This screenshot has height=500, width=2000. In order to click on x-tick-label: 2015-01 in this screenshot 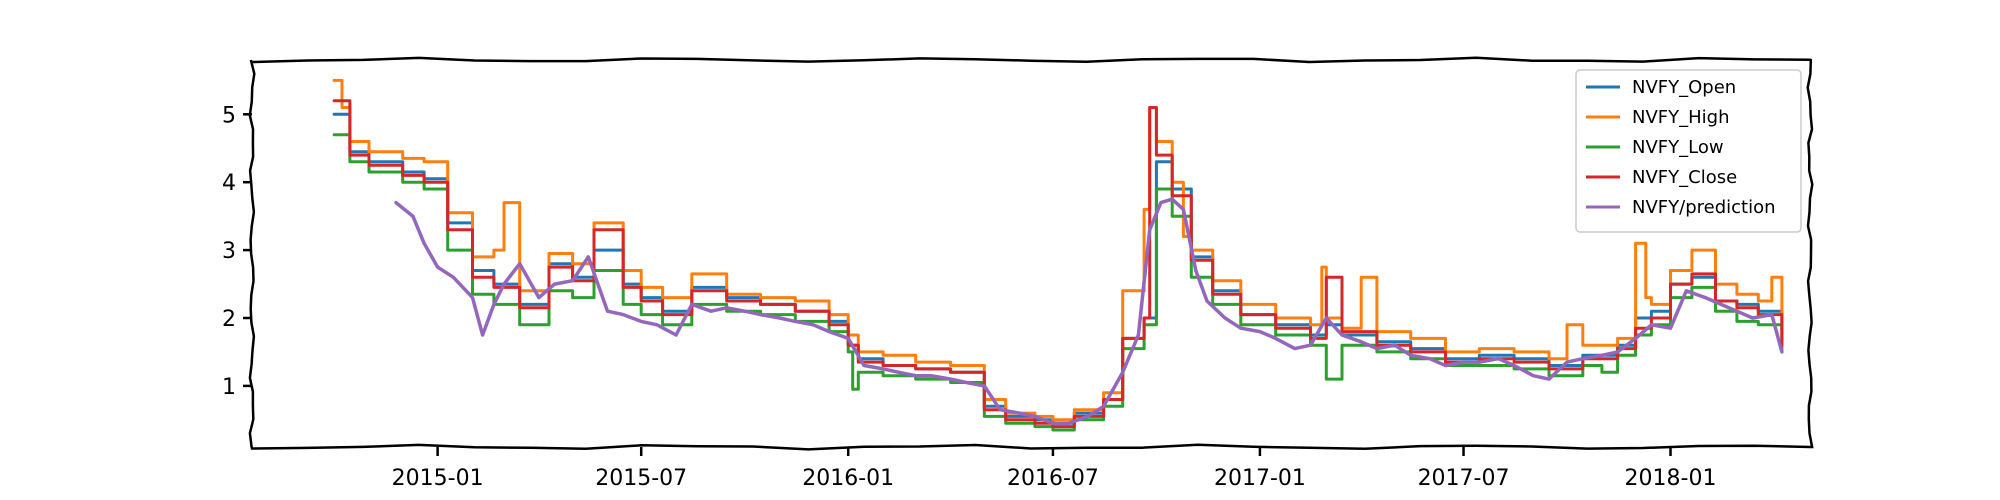, I will do `click(438, 478)`.